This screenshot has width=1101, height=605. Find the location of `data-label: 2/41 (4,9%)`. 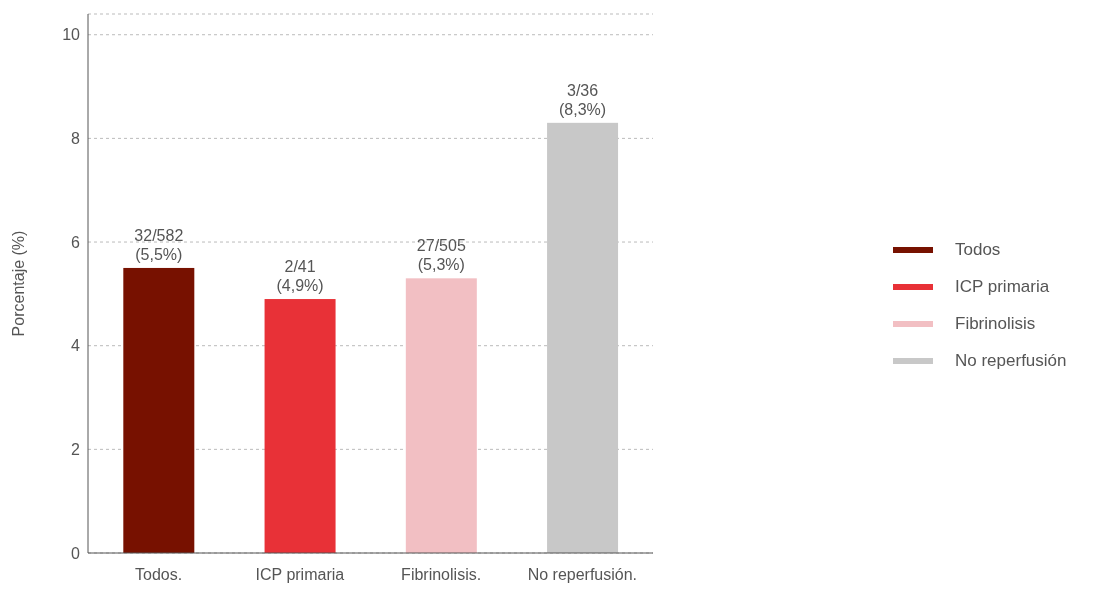

data-label: 2/41 (4,9%) is located at coordinates (300, 276).